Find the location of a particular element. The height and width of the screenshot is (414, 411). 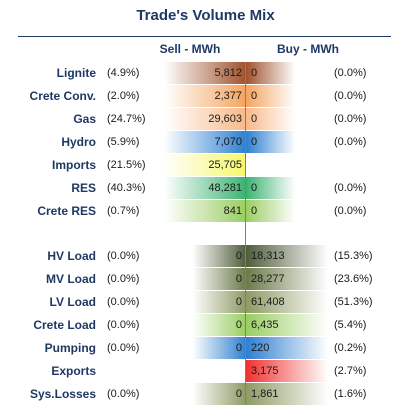

sell-value: 48,281 is located at coordinates (225, 188).